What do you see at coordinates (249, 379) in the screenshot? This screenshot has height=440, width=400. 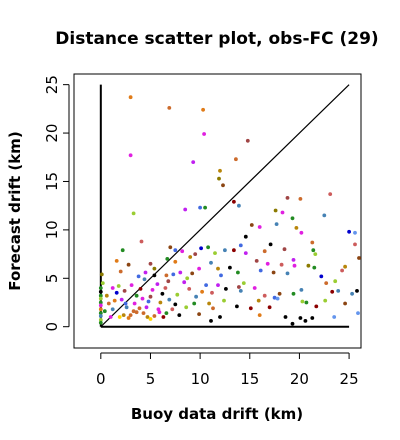 I see `x-tick-label: 15` at bounding box center [249, 379].